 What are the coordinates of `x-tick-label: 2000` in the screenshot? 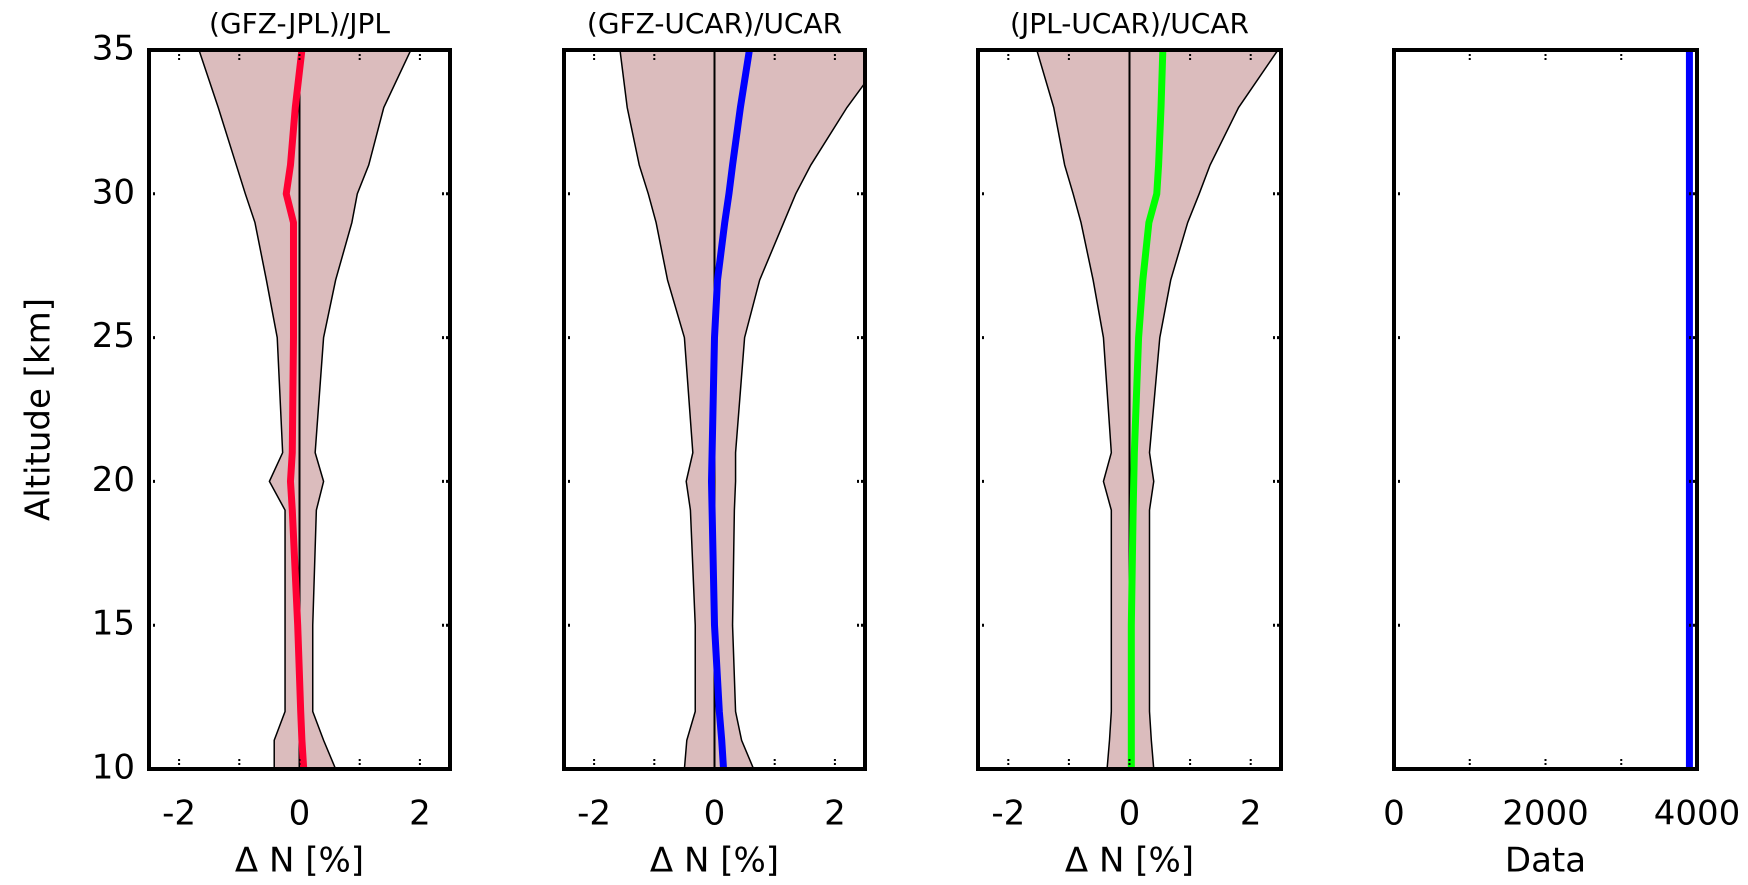 It's located at (1545, 814).